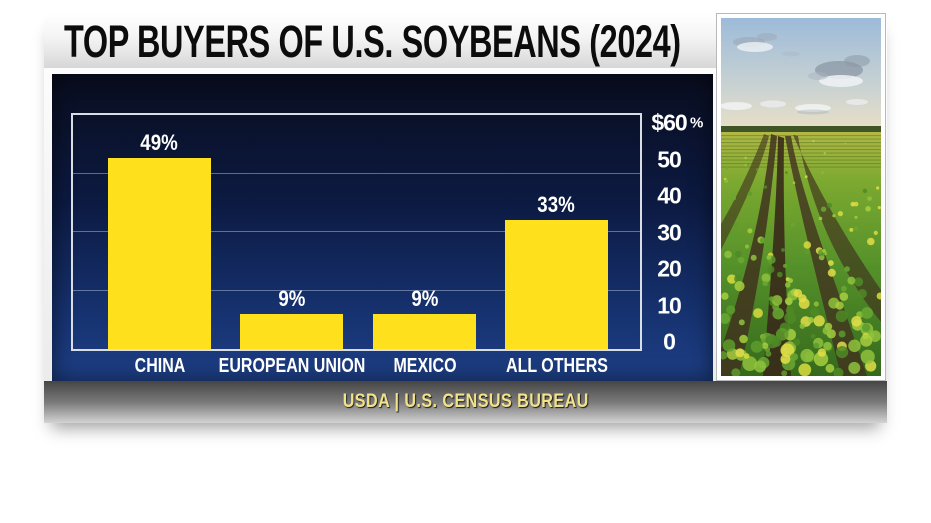 This screenshot has width=931, height=523. I want to click on bar-value-label-european-union: 9%, so click(291, 298).